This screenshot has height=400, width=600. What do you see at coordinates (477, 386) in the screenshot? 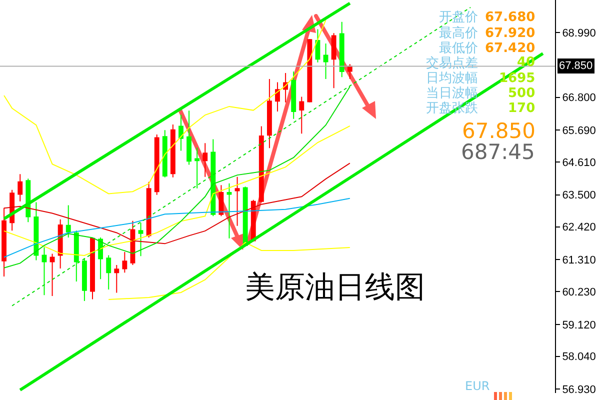
I see `annotation: EUR` at bounding box center [477, 386].